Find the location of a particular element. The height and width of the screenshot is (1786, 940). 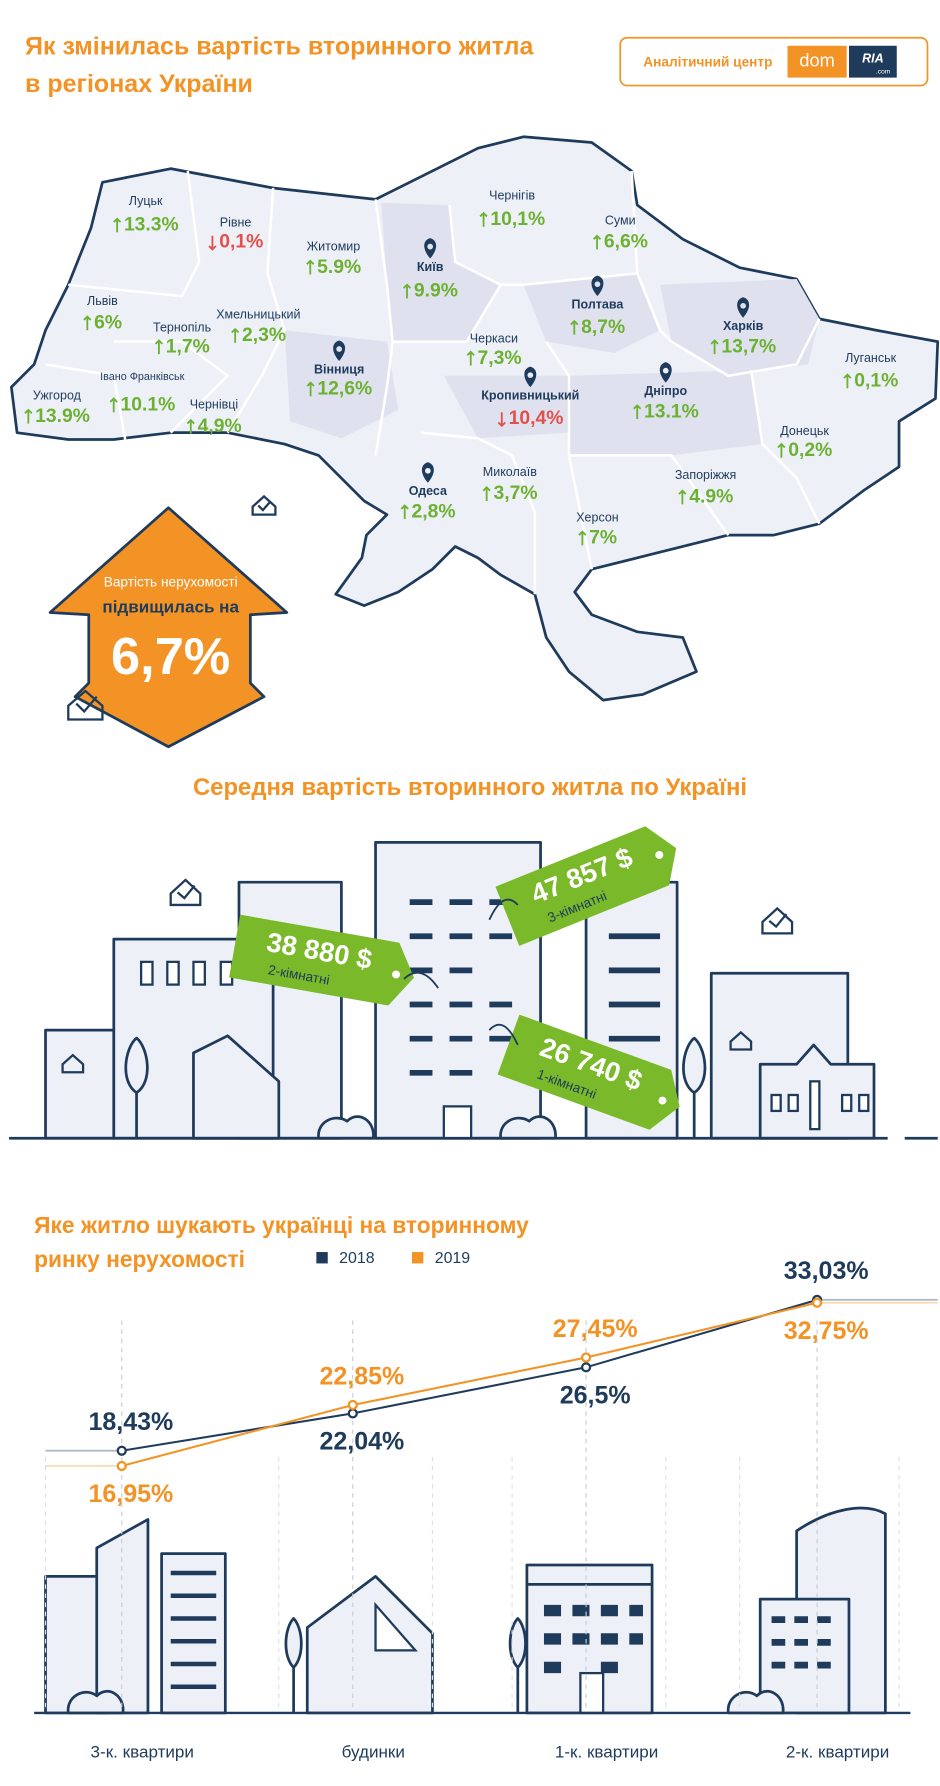

logo-brand: dom is located at coordinates (816, 60).